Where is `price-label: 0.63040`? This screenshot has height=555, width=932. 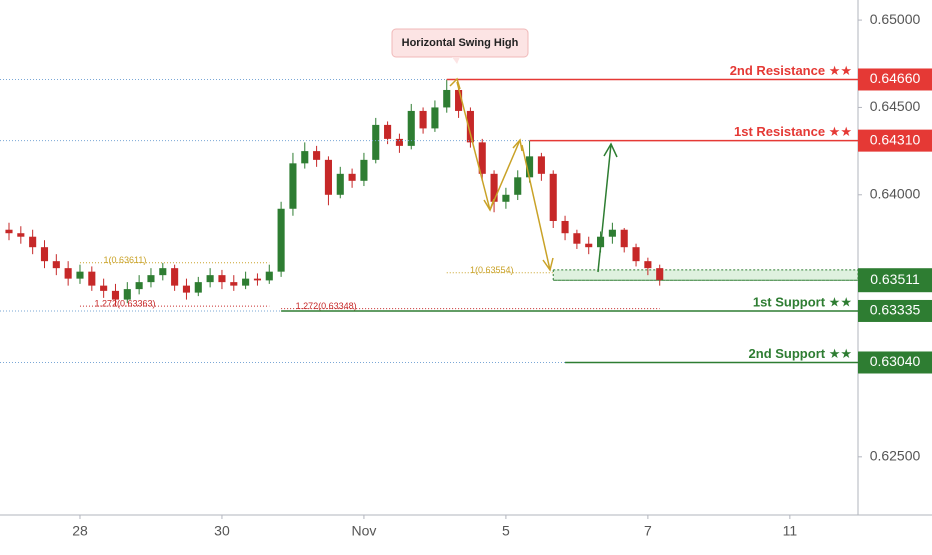 price-label: 0.63040 is located at coordinates (895, 361).